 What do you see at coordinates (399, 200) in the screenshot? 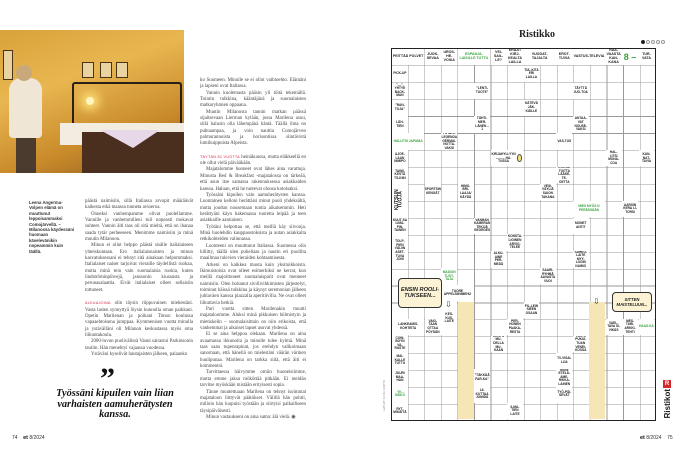
I see `clue-text: KUTSUN TUOJA` at bounding box center [399, 200].